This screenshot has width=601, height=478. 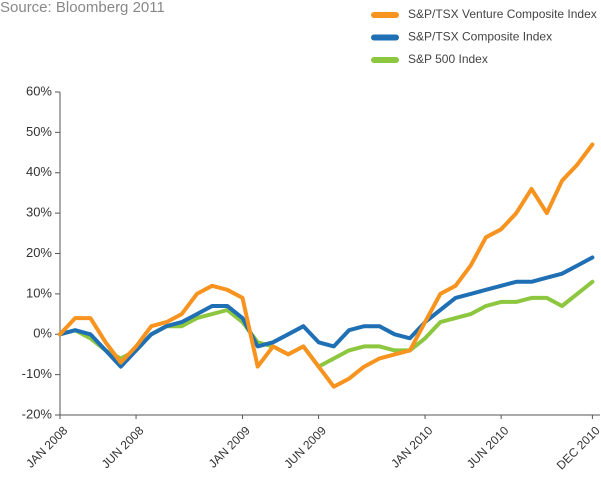 What do you see at coordinates (123, 447) in the screenshot?
I see `x-tick-label: JUN 2008` at bounding box center [123, 447].